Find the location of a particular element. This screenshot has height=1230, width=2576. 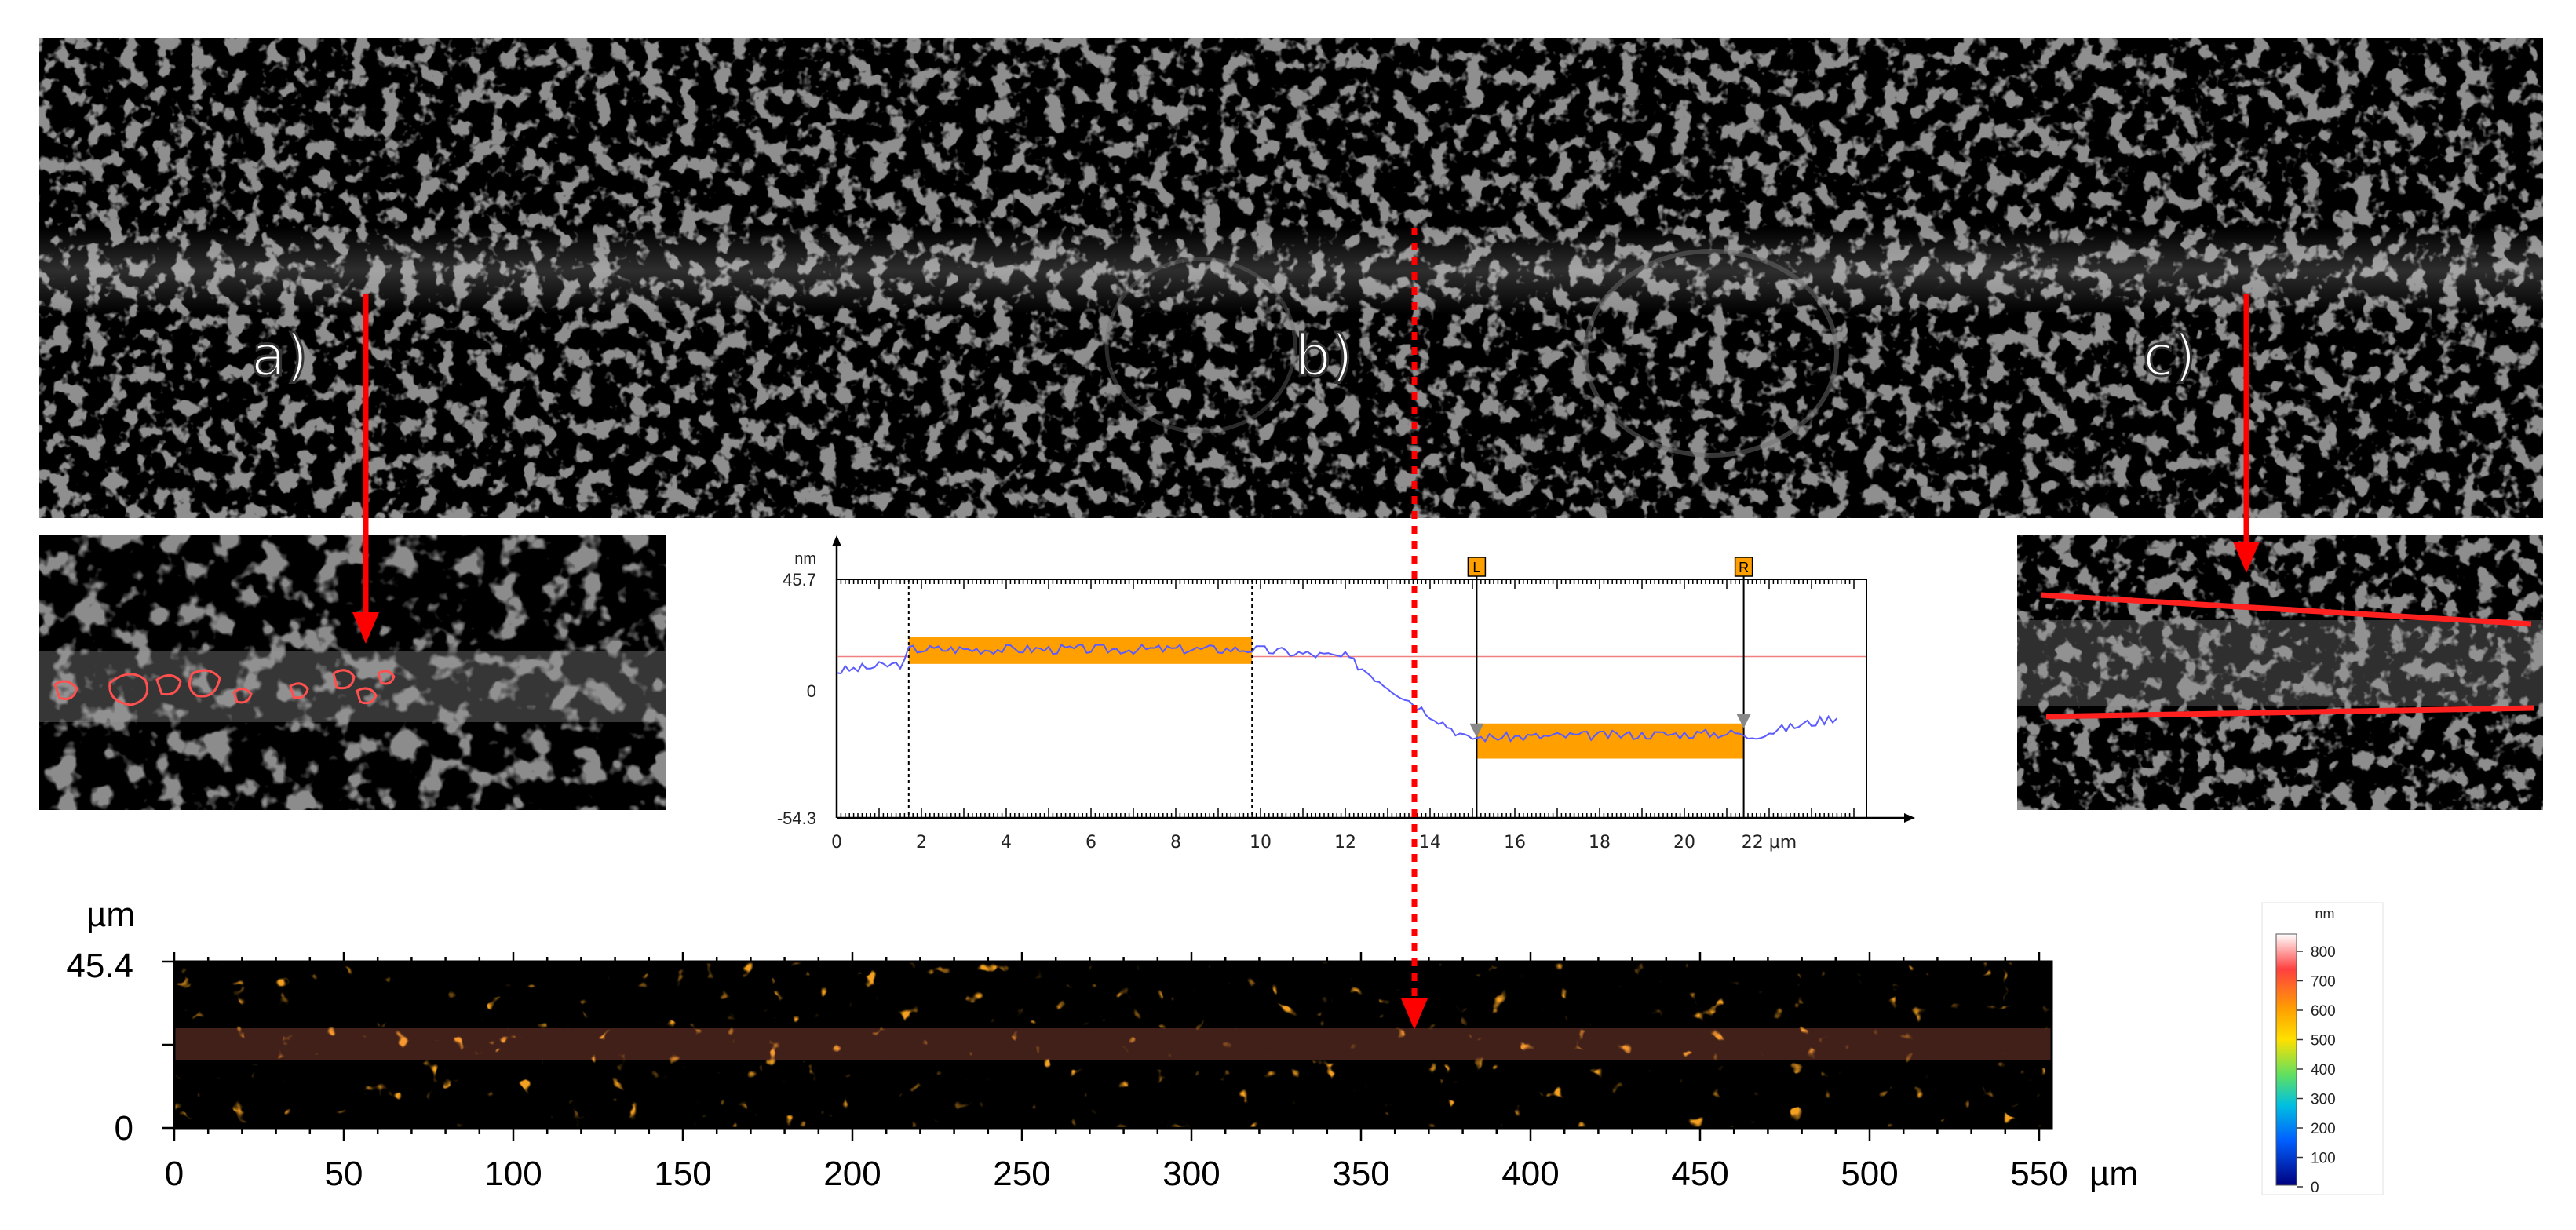

particle-outlines is located at coordinates (224, 687).